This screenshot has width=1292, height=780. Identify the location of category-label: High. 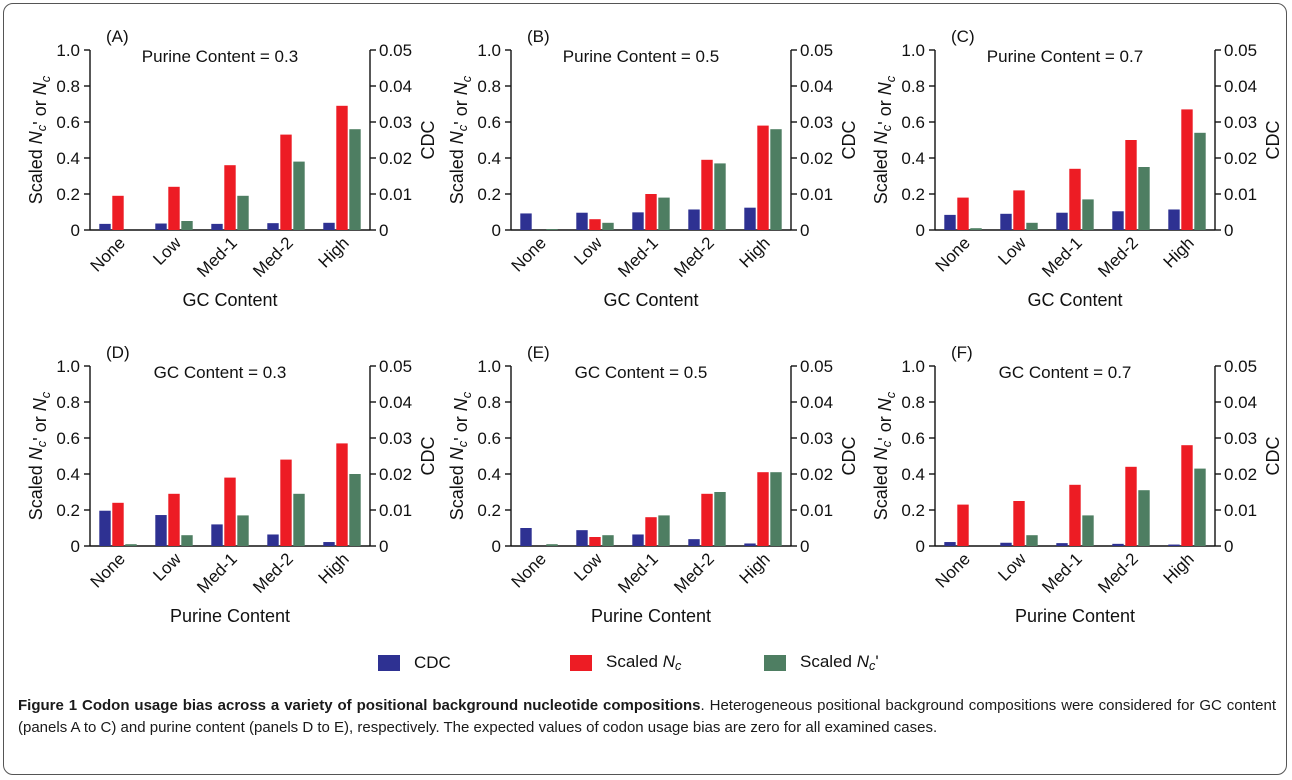
(1179, 252).